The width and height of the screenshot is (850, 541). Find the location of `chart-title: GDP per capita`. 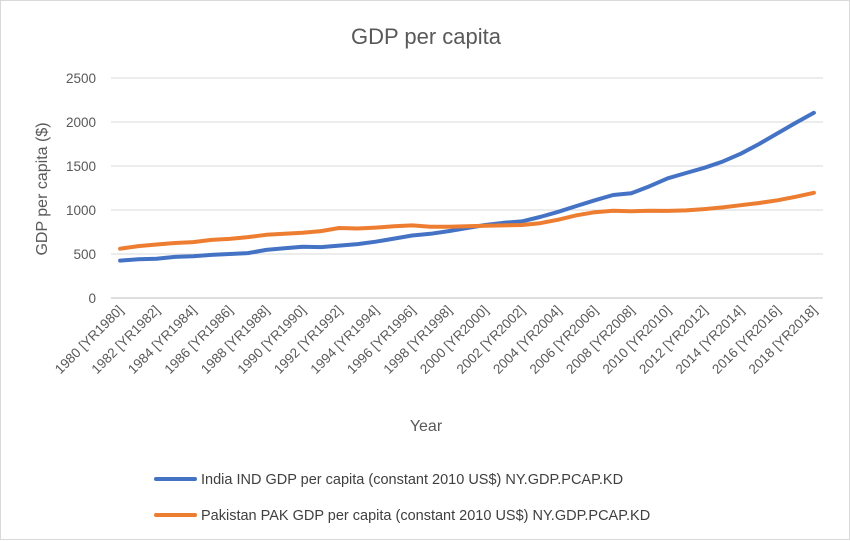

chart-title: GDP per capita is located at coordinates (426, 36).